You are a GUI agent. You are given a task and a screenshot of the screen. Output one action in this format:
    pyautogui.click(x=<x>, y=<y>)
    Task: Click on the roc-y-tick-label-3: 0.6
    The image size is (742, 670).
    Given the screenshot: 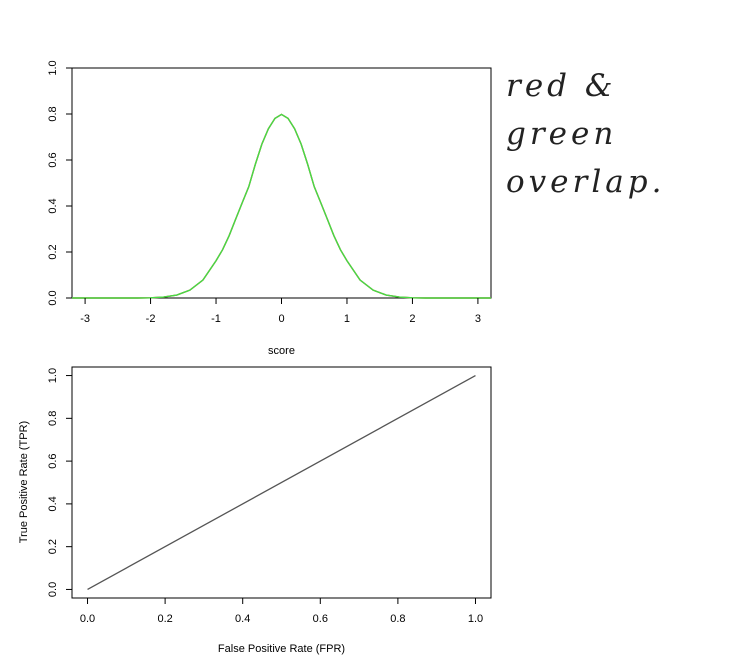 What is the action you would take?
    pyautogui.click(x=53, y=460)
    